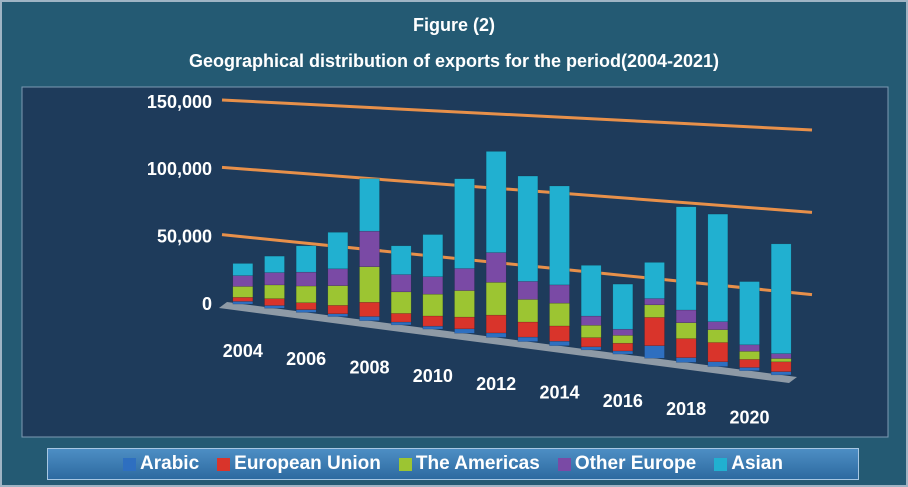 The width and height of the screenshot is (908, 487). Describe the element at coordinates (454, 25) in the screenshot. I see `chart-title: Figure (2)` at that location.